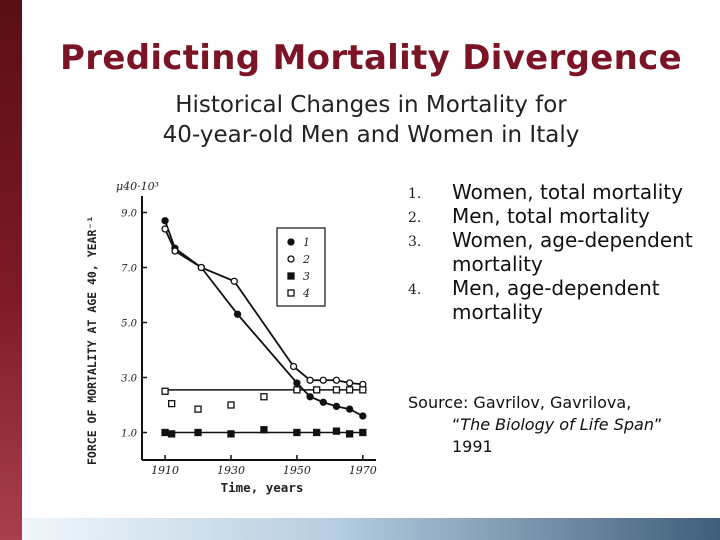 This screenshot has width=720, height=540. Describe the element at coordinates (129, 324) in the screenshot. I see `y-tick-label: 5.0` at that location.